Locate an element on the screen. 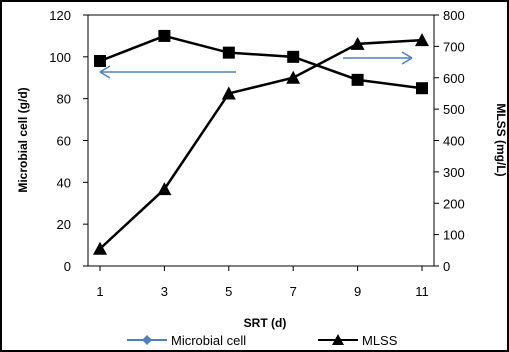 This screenshot has height=352, width=509. y-left-axis-title: Microbial cell (g/d) is located at coordinates (23, 139).